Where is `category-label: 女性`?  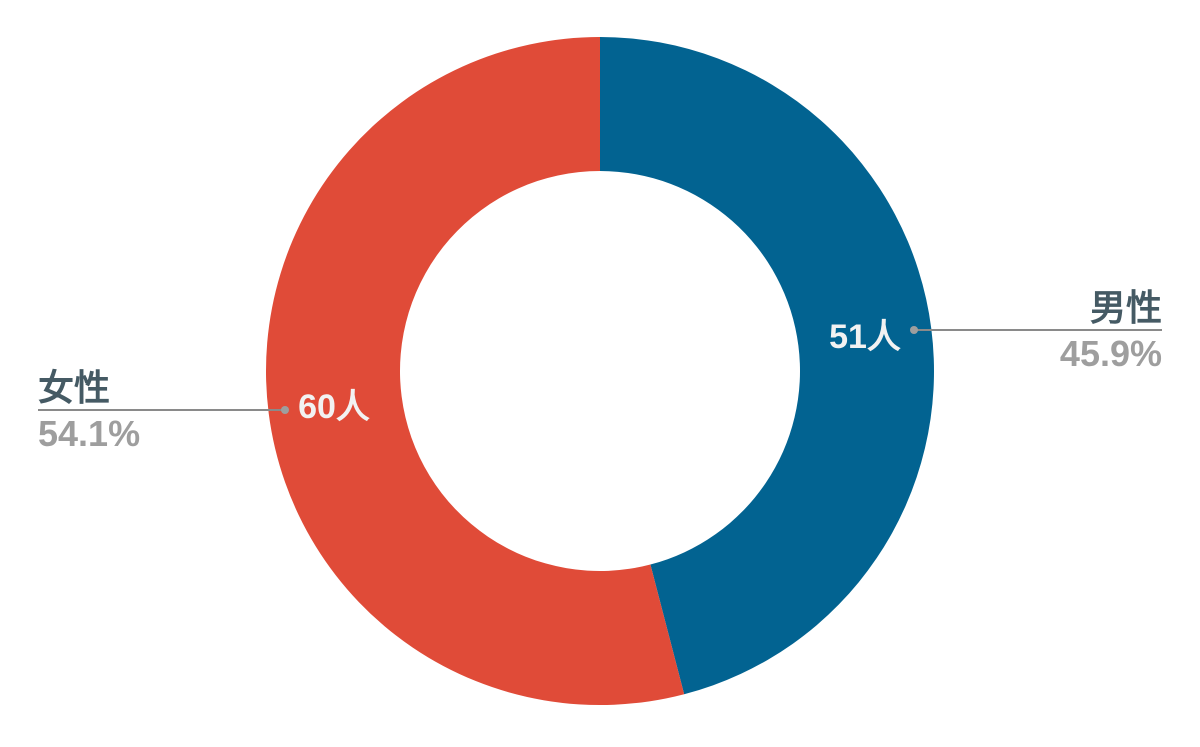 category-label: 女性 is located at coordinates (74, 387).